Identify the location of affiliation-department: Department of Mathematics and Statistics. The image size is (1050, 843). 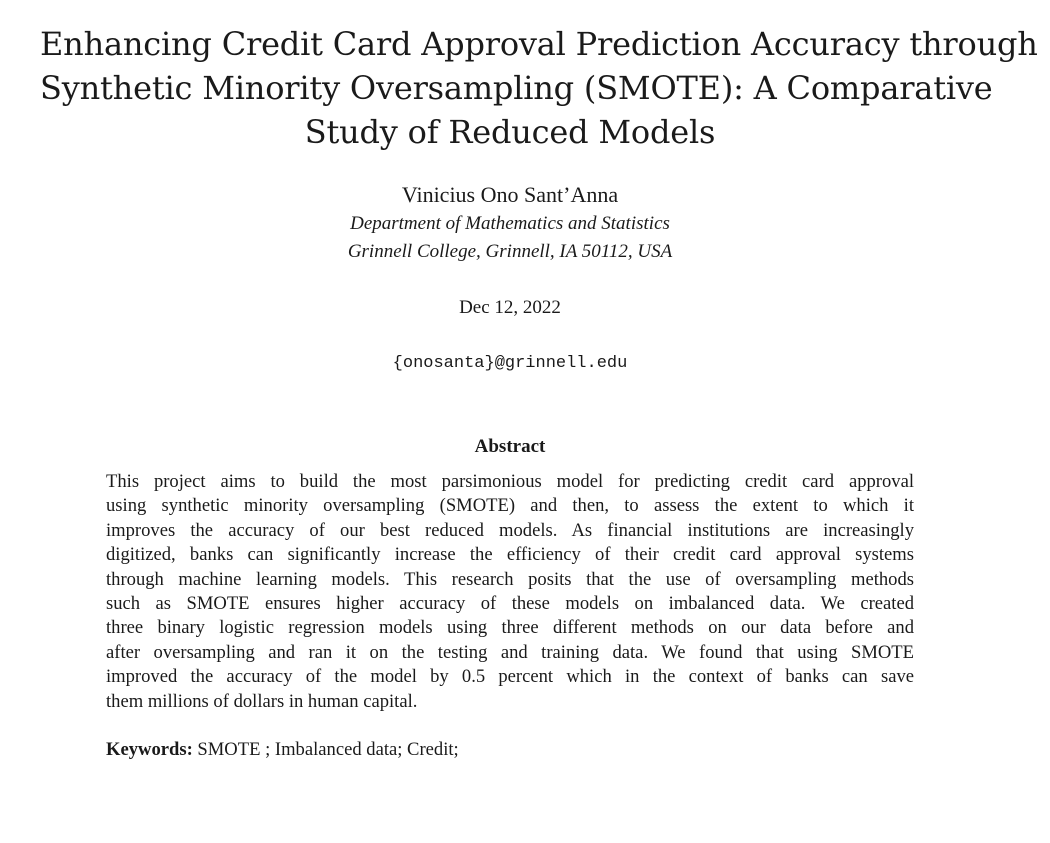
(510, 223).